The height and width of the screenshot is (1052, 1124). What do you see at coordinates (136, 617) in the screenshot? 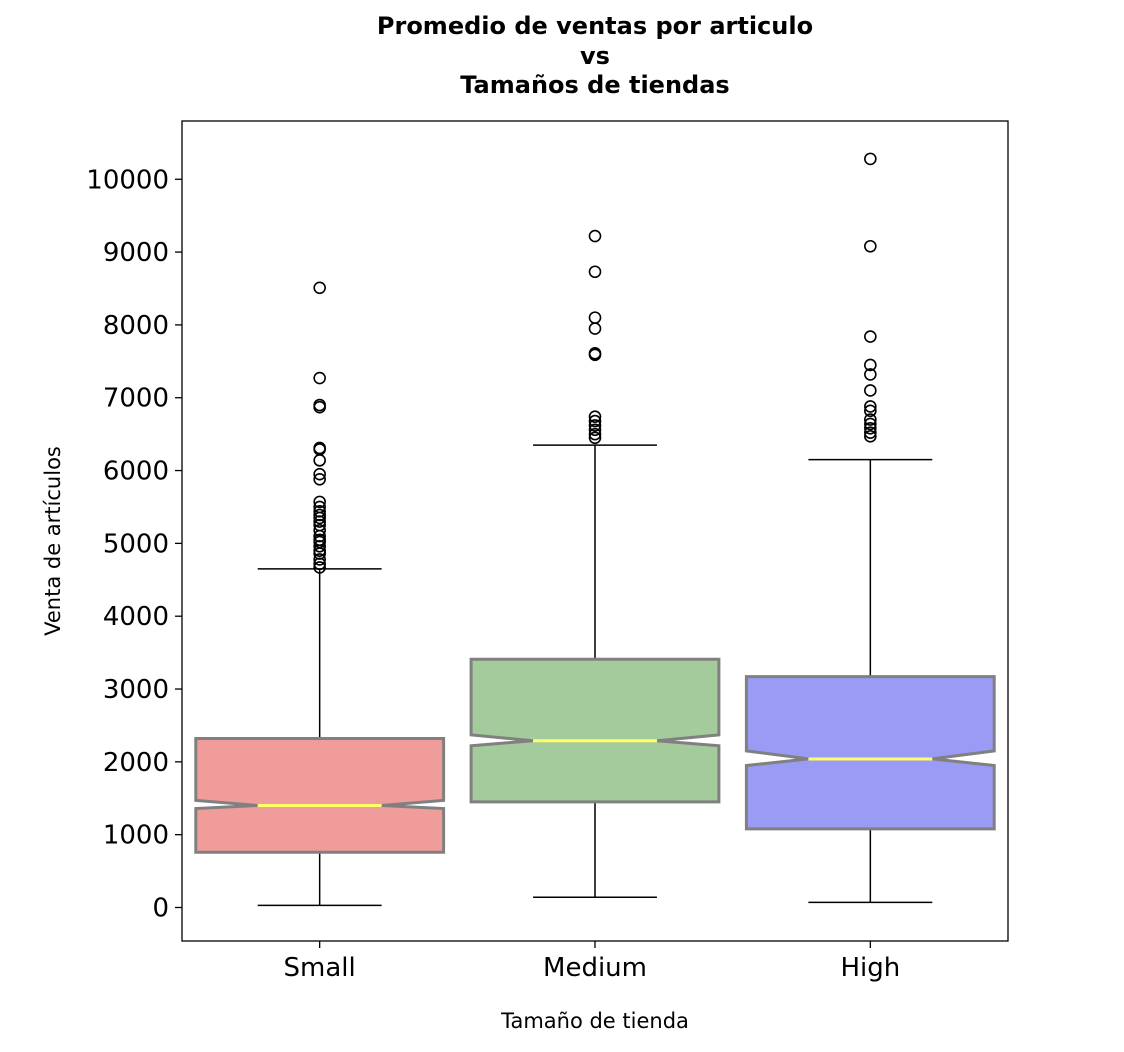
I see `y-tick-label: 4000` at bounding box center [136, 617].